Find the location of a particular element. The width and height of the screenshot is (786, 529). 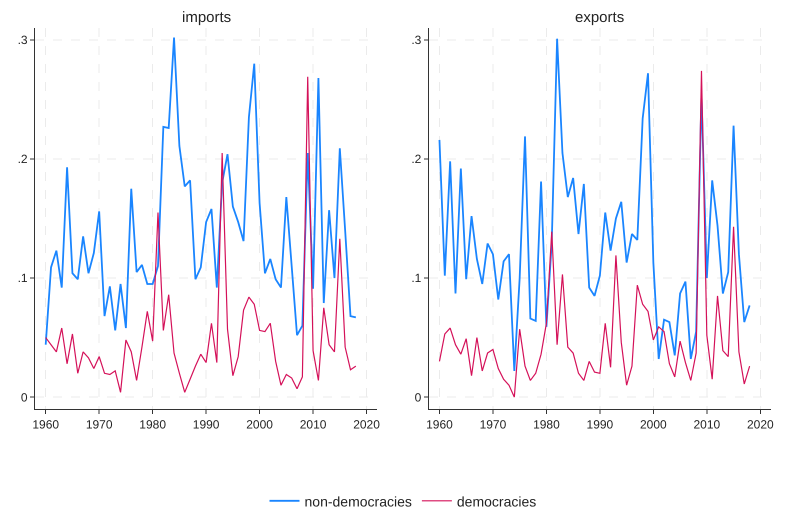

chart-title: exports is located at coordinates (599, 17).